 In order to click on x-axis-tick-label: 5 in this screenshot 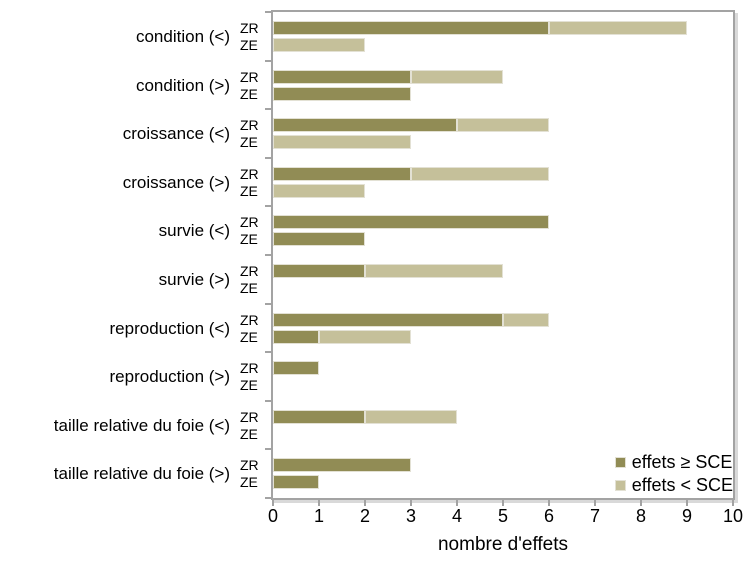, I will do `click(502, 516)`.